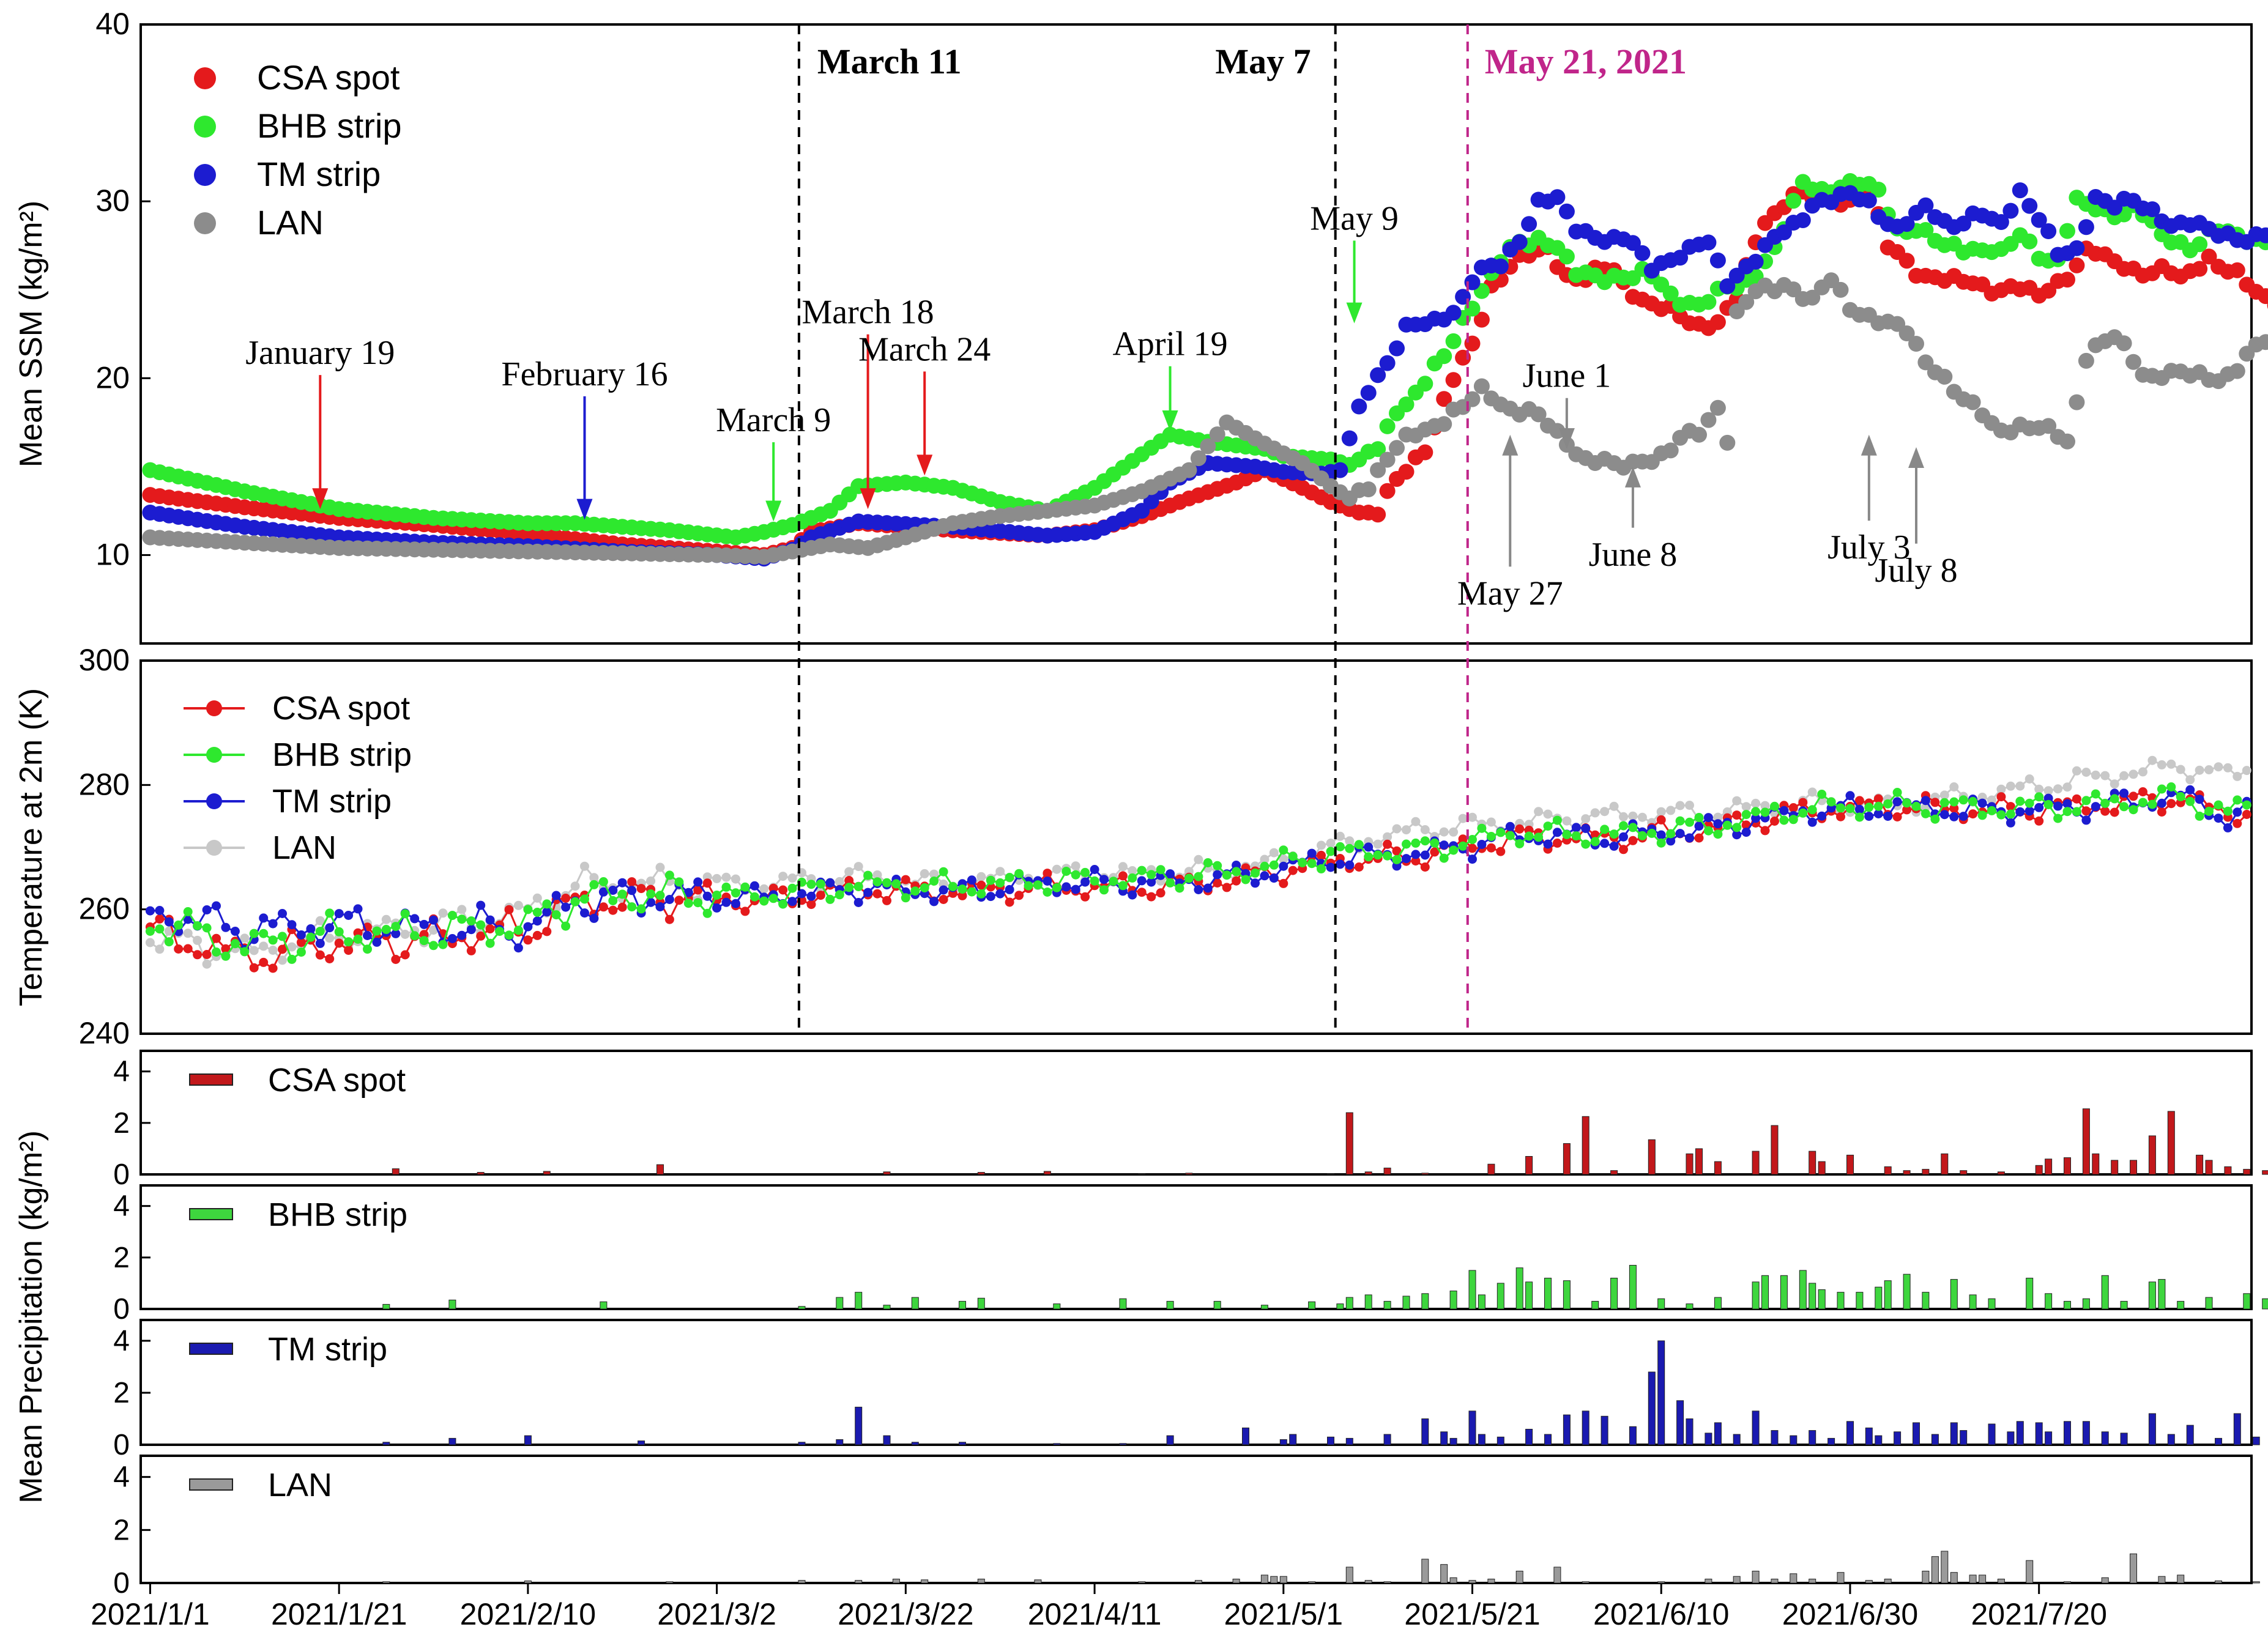 The width and height of the screenshot is (2268, 1646). Describe the element at coordinates (31, 1316) in the screenshot. I see `precipitation-ylabel: Mean Precipitation (kg/m²)` at that location.